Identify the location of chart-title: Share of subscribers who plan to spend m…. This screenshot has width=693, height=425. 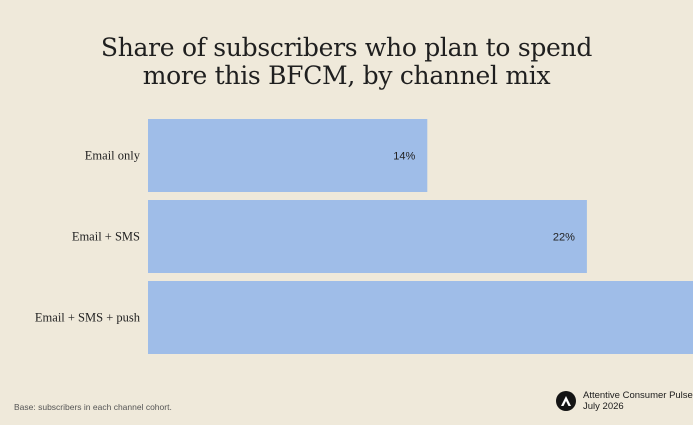
(346, 62).